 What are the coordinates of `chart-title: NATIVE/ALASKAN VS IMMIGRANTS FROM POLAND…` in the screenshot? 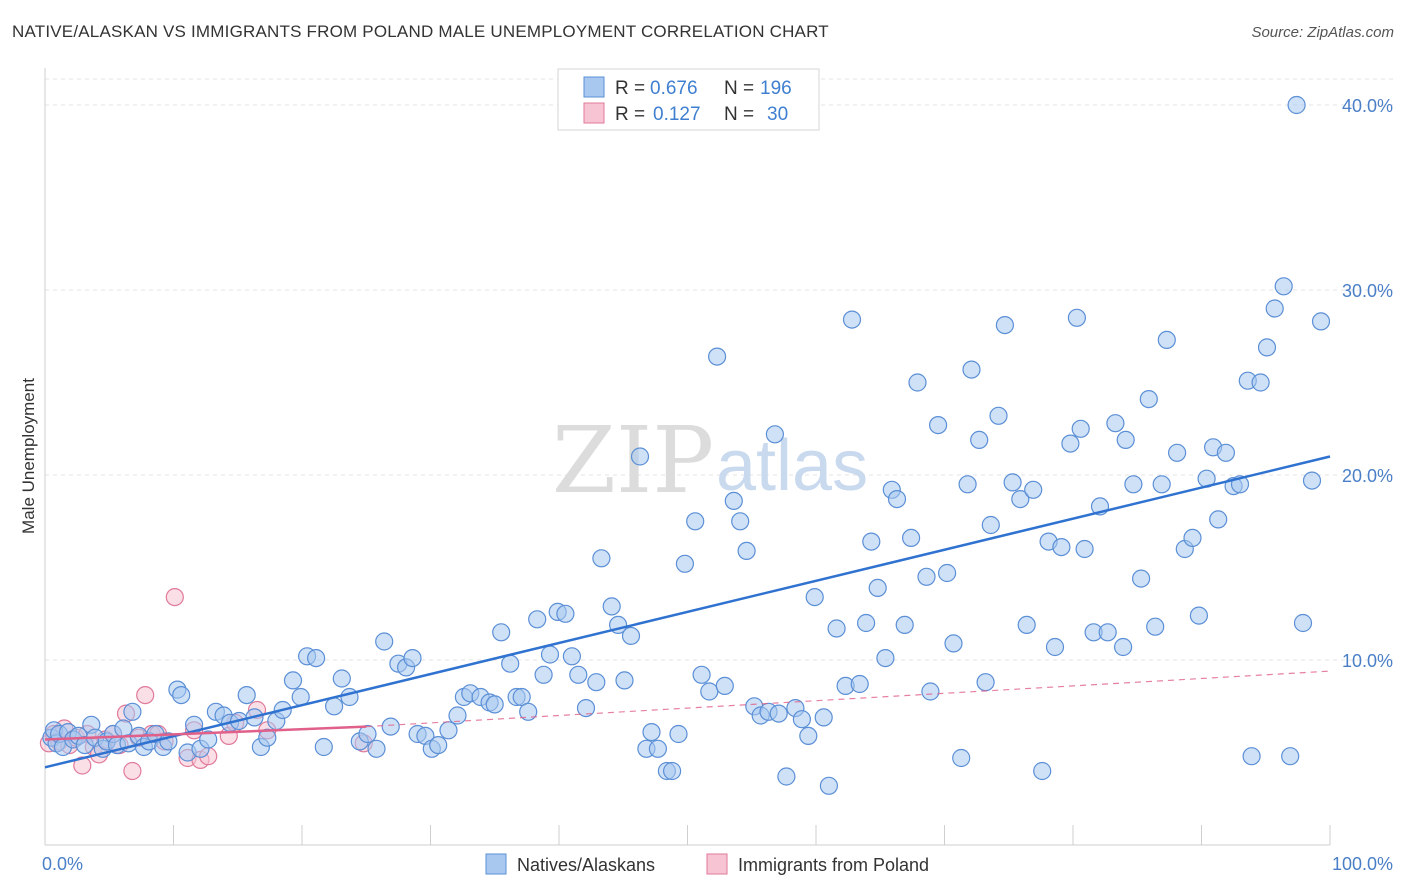 It's located at (420, 31).